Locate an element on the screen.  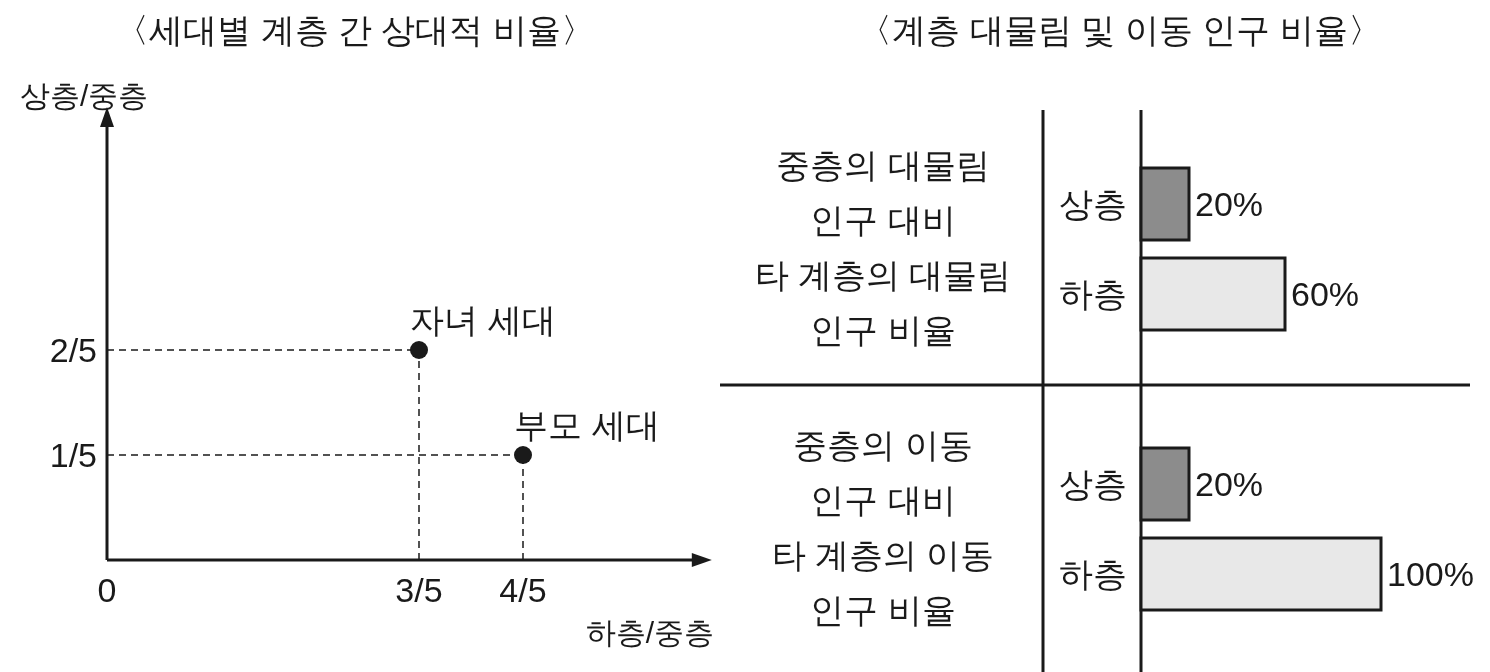
y-axis-title: 중층의 이동 인구 대비 타 계층의 이동 인구 비율 is located at coordinates (883, 527).